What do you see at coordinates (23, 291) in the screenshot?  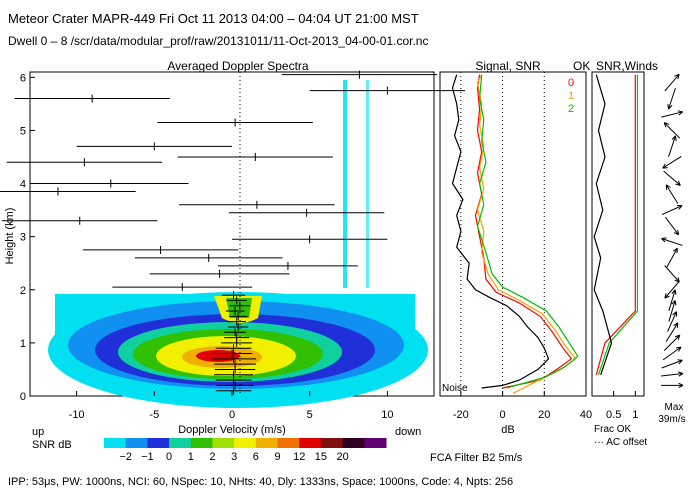 I see `spectra-y-tick-label: 2` at bounding box center [23, 291].